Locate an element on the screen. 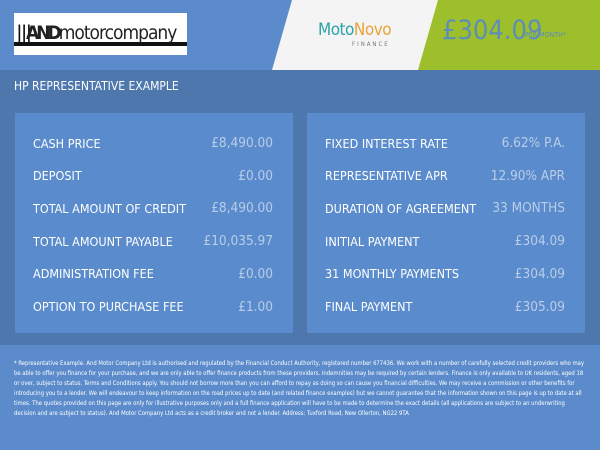  row-label: FINAL PAYMENT is located at coordinates (369, 306).